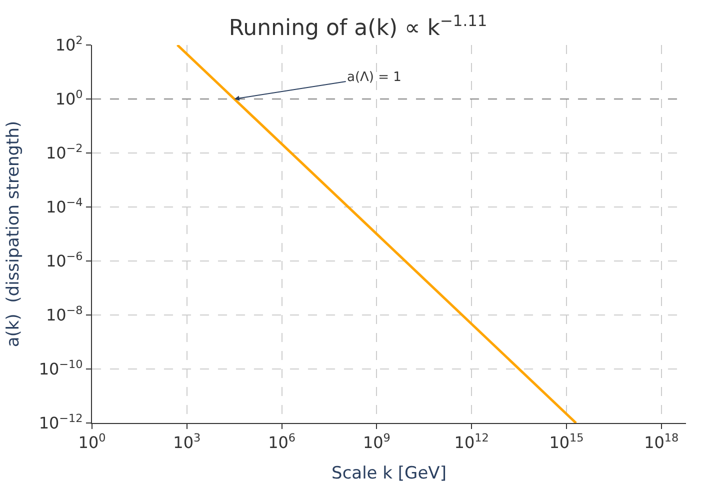 The width and height of the screenshot is (716, 491). What do you see at coordinates (69, 44) in the screenshot?
I see `y-tick-label: 10$^{2}$` at bounding box center [69, 44].